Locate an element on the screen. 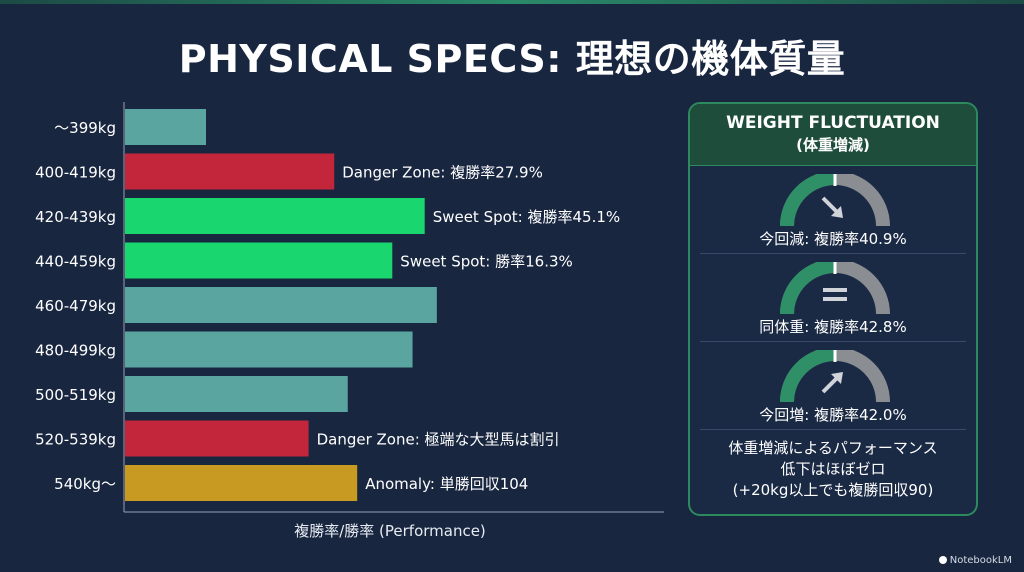  brand-watermark: NotebookLM is located at coordinates (975, 560).